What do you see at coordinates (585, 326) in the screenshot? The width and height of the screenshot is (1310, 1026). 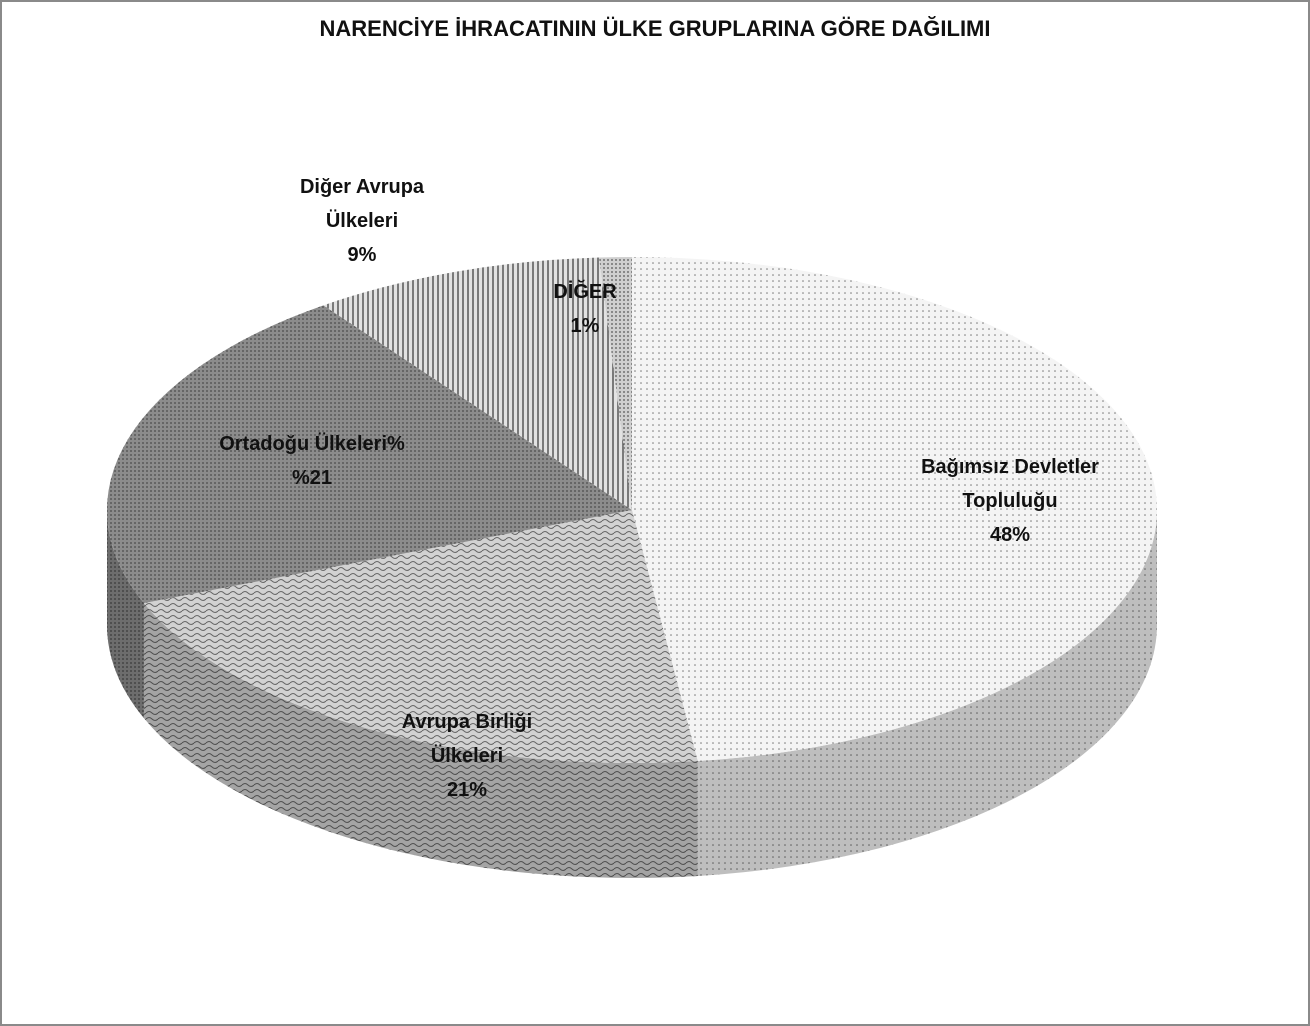 I see `data-label-value: 1%` at bounding box center [585, 326].